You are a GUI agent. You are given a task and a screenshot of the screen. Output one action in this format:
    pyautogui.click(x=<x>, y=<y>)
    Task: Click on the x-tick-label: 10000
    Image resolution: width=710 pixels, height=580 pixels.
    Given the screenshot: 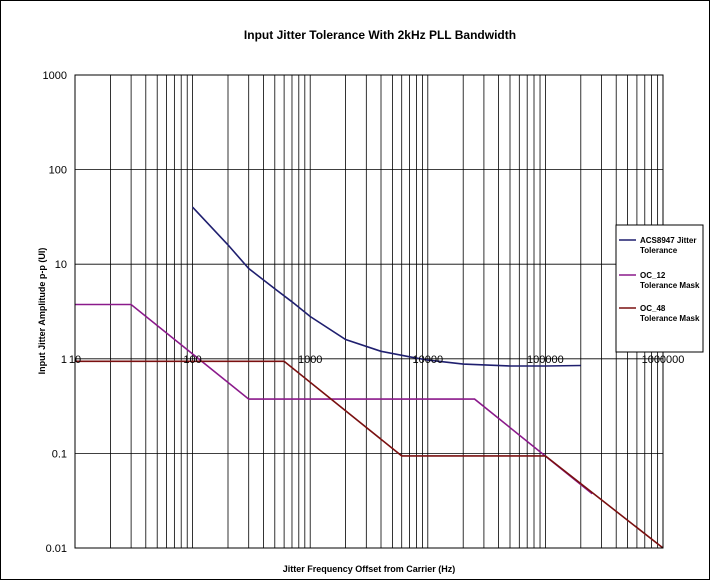 What is the action you would take?
    pyautogui.click(x=428, y=360)
    